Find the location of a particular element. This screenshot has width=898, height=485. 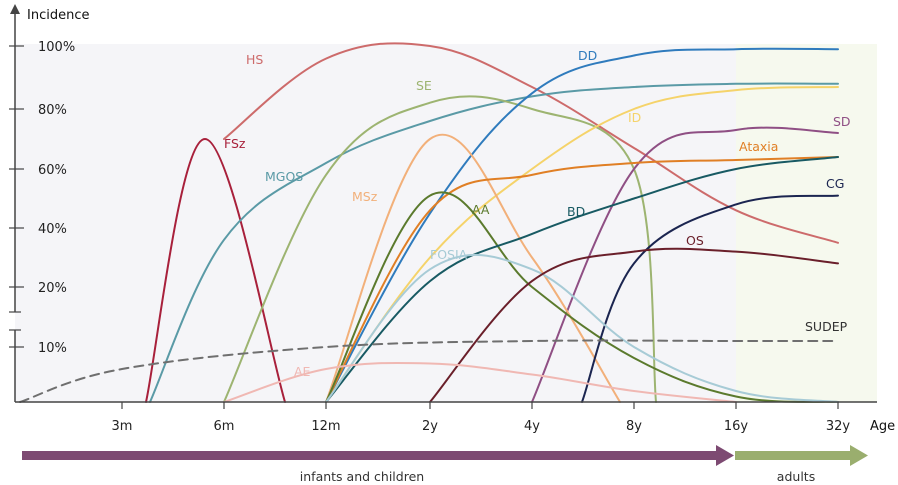

age-group-label-adults: adults is located at coordinates (796, 476).